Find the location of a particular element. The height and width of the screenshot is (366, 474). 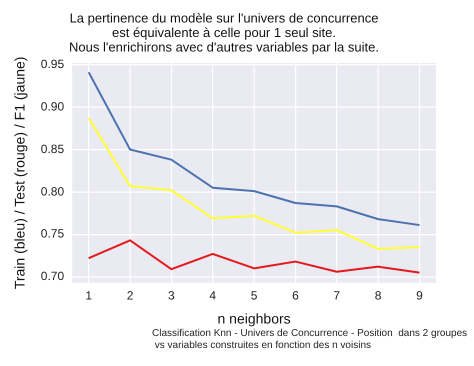

x-tick-label: 5 is located at coordinates (254, 295).